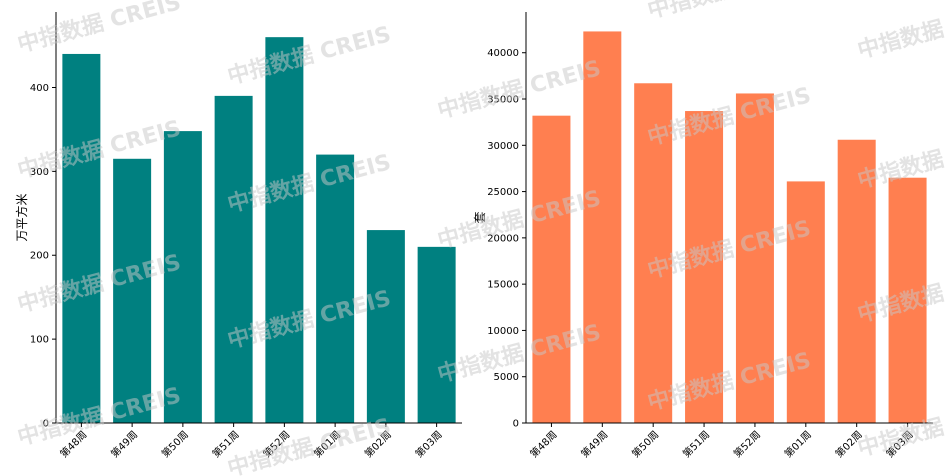 The width and height of the screenshot is (948, 476). I want to click on y-tick-label: 400, so click(39, 88).